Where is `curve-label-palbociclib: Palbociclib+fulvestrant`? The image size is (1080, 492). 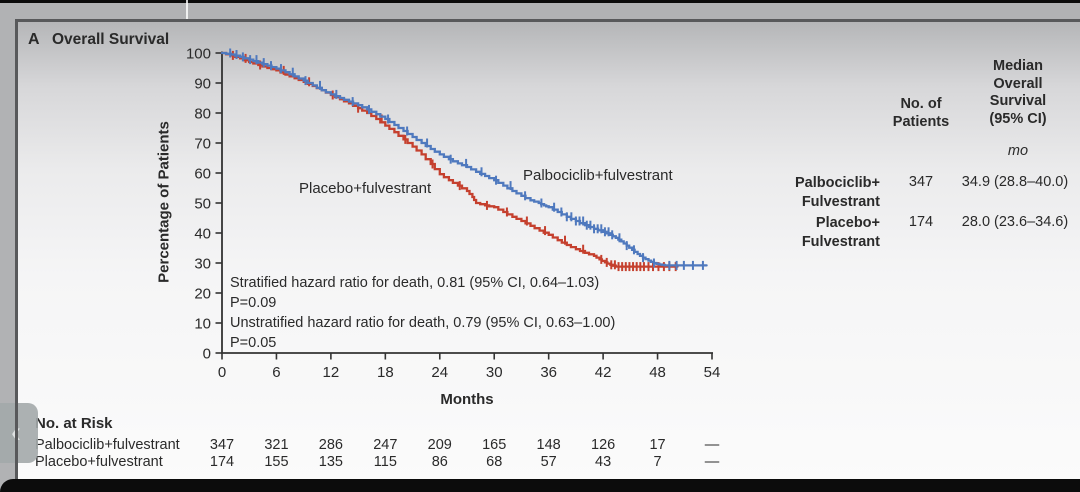
curve-label-palbociclib: Palbociclib+fulvestrant is located at coordinates (598, 175).